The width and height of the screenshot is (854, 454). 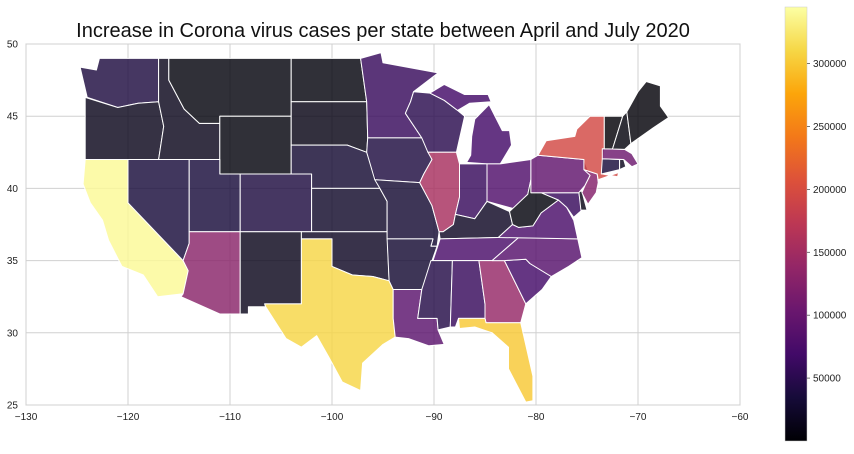 What do you see at coordinates (467, 294) in the screenshot?
I see `state-al` at bounding box center [467, 294].